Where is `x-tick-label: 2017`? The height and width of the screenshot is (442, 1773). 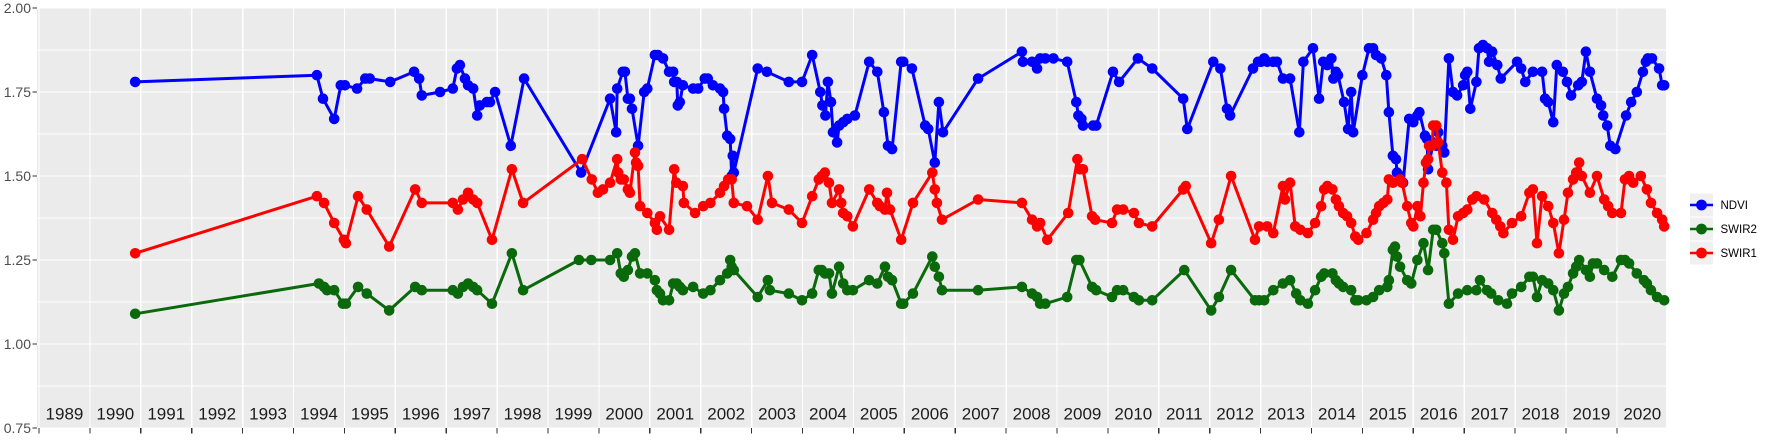
x-tick-label: 2017 is located at coordinates (1490, 414).